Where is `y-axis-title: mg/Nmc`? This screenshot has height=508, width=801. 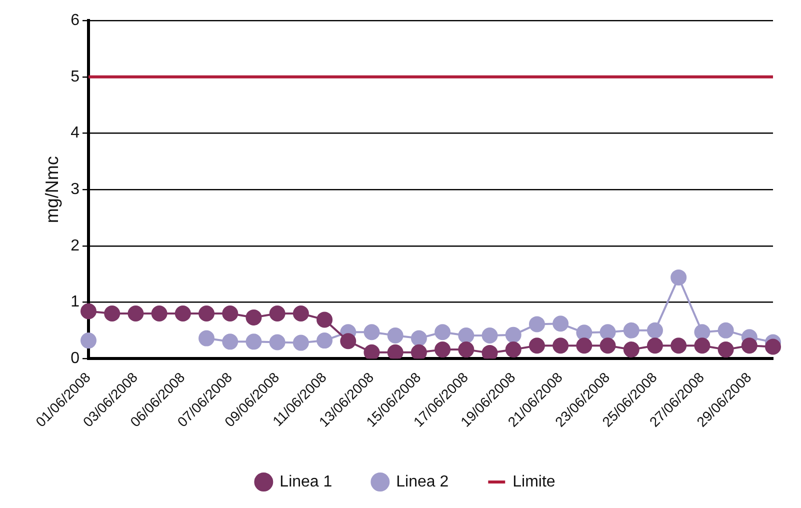 y-axis-title: mg/Nmc is located at coordinates (52, 190).